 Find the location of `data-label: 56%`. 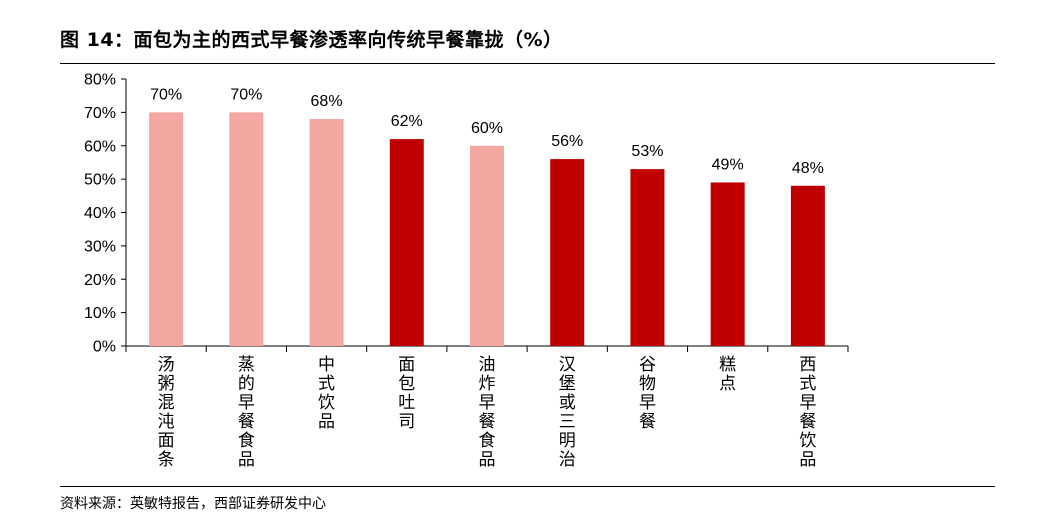

data-label: 56% is located at coordinates (567, 141).